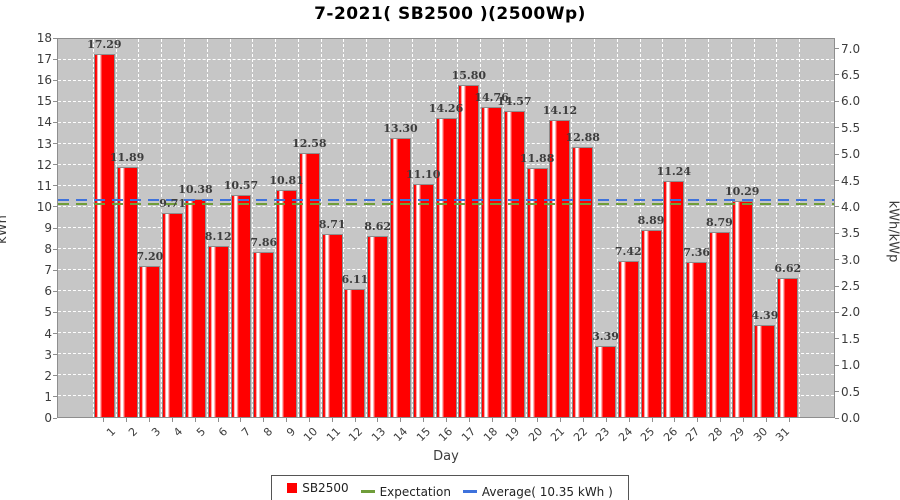 This screenshot has width=900, height=500. I want to click on y-axis-label-left: kWh, so click(5, 229).